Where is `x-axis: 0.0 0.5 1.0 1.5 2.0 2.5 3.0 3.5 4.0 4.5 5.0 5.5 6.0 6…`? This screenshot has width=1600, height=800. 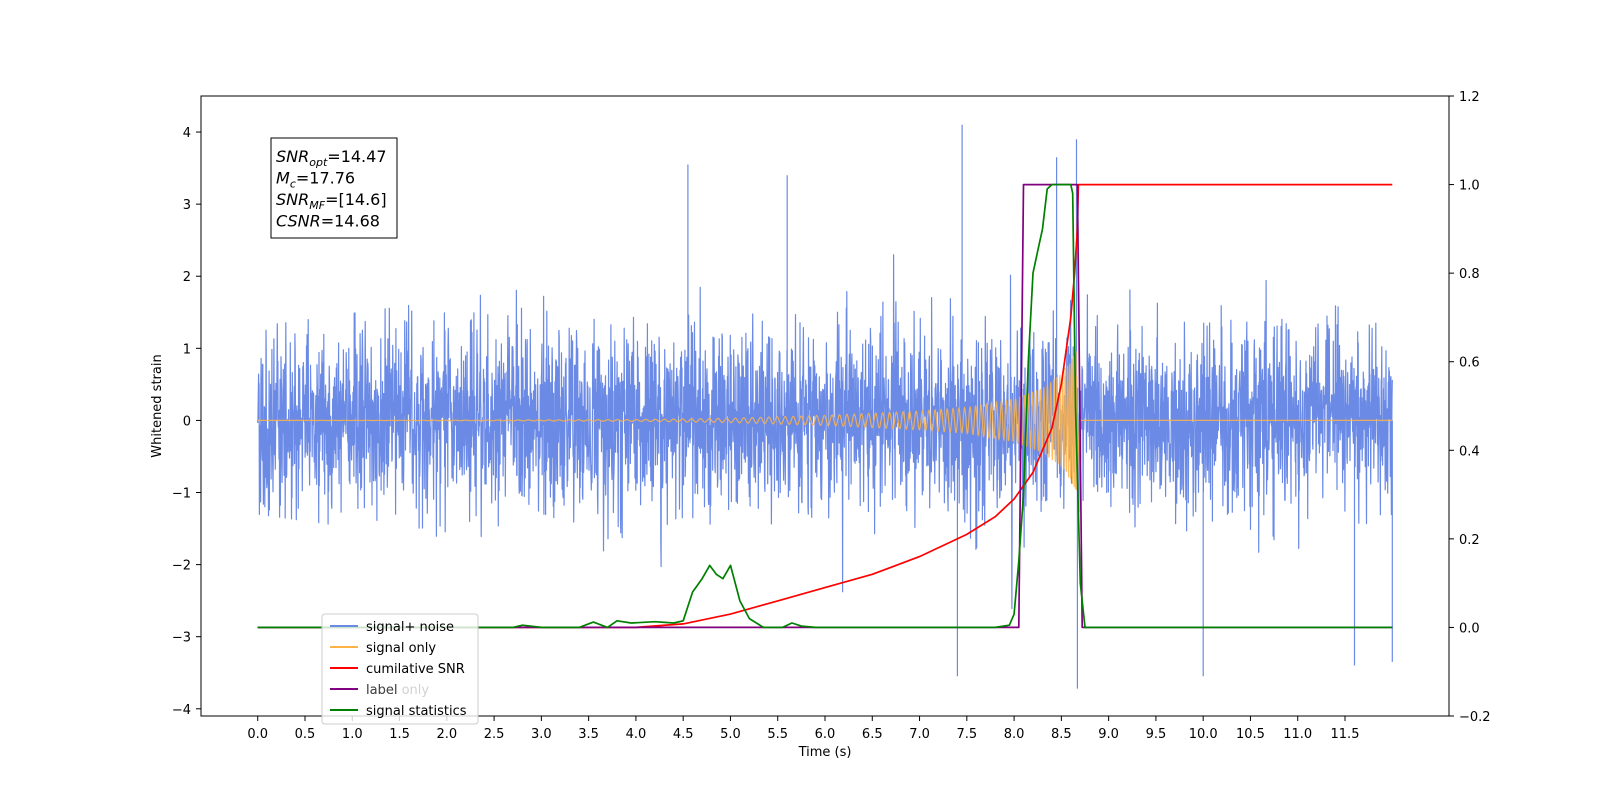 x-axis: 0.0 0.5 1.0 1.5 2.0 2.5 3.0 3.5 4.0 4.5 5.0 5.5 6.0 6… is located at coordinates (803, 729).